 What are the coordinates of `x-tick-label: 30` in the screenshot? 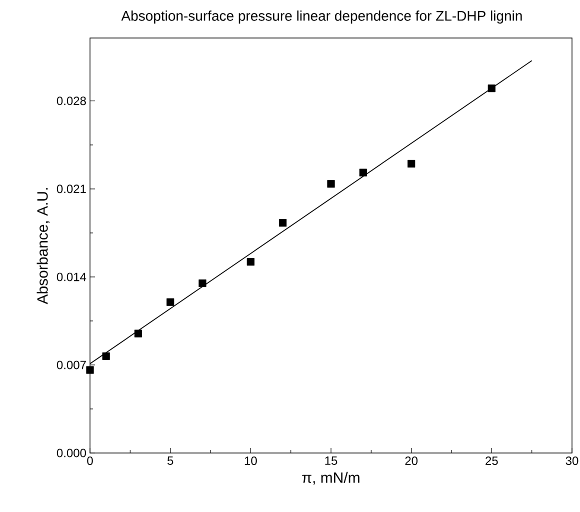 It's located at (572, 461).